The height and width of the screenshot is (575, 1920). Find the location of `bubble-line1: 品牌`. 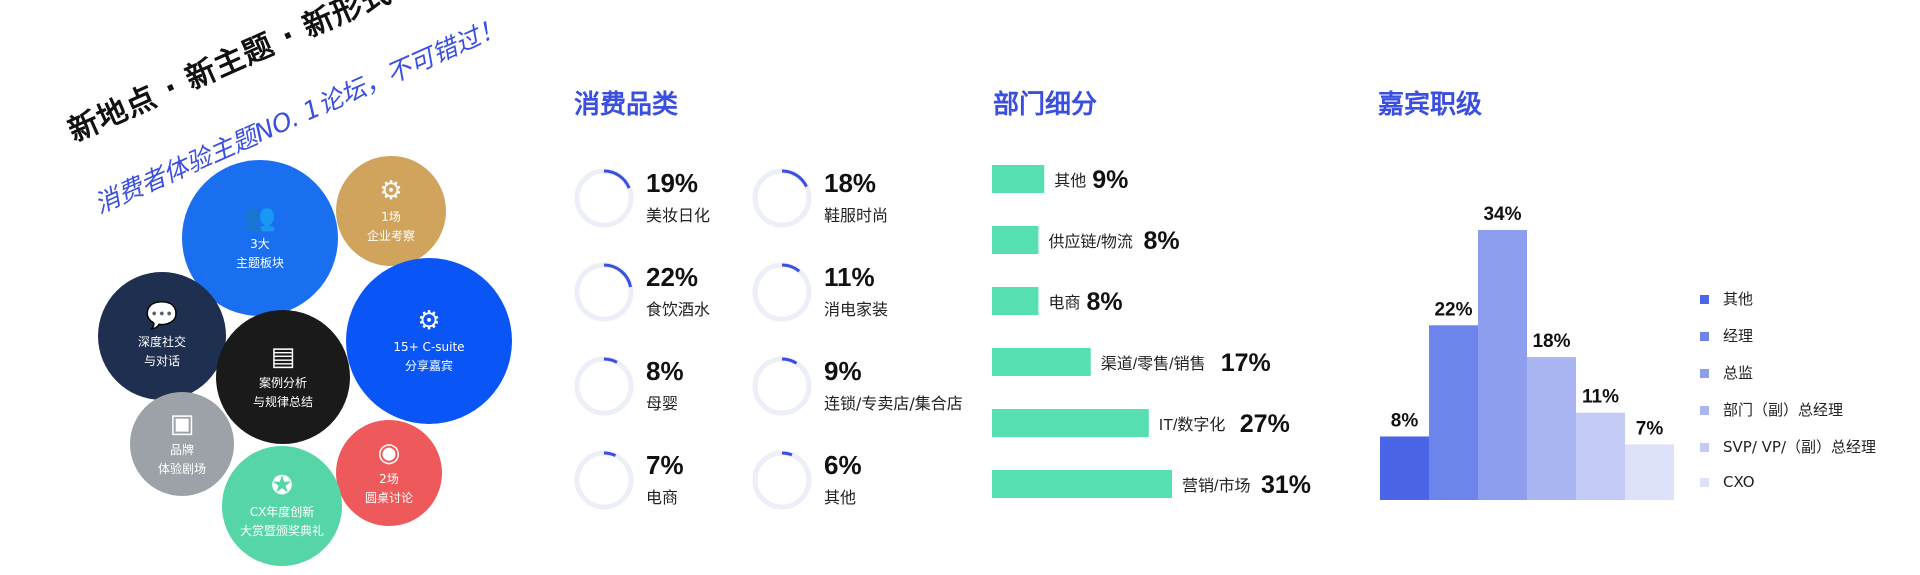

bubble-line1: 品牌 is located at coordinates (181, 450).